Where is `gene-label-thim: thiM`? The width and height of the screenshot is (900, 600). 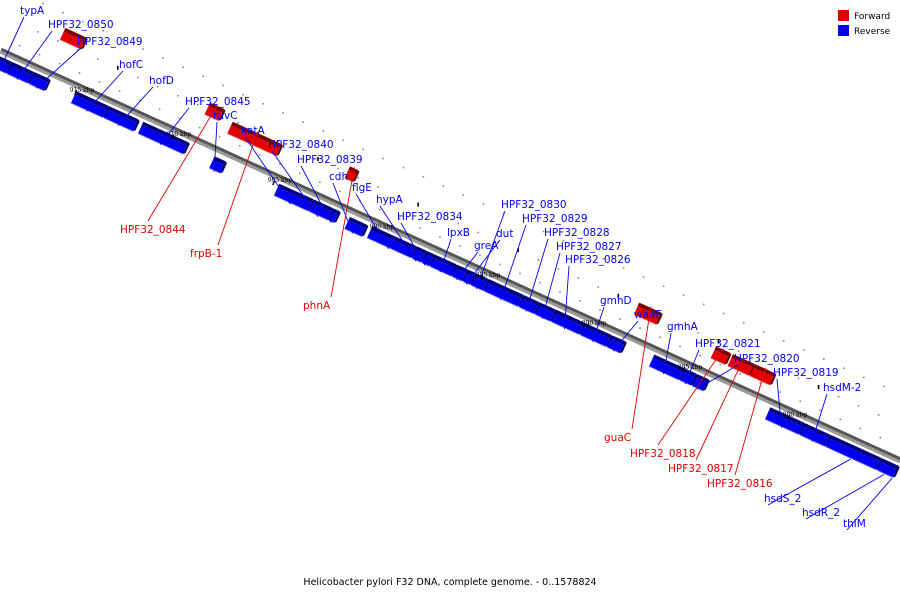
gene-label-thim: thiM is located at coordinates (854, 524).